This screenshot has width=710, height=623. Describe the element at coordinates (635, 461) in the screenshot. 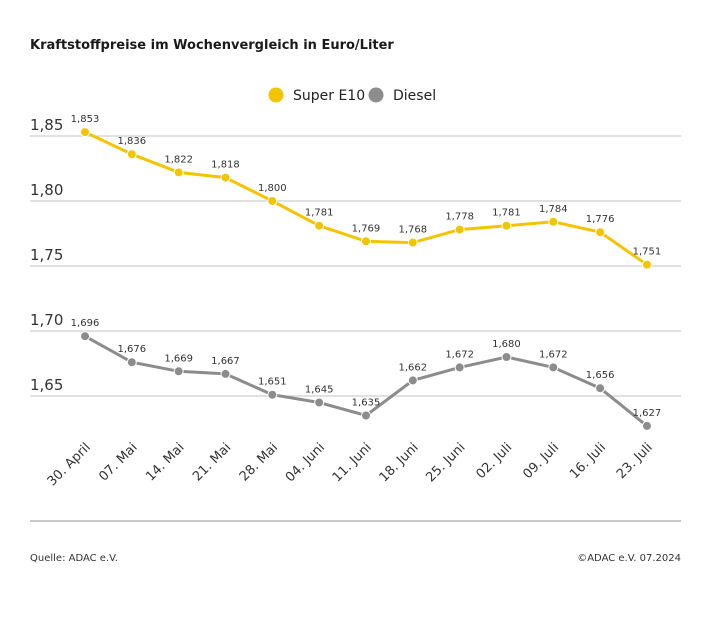

I see `x-tick-label: 23. Juli` at that location.